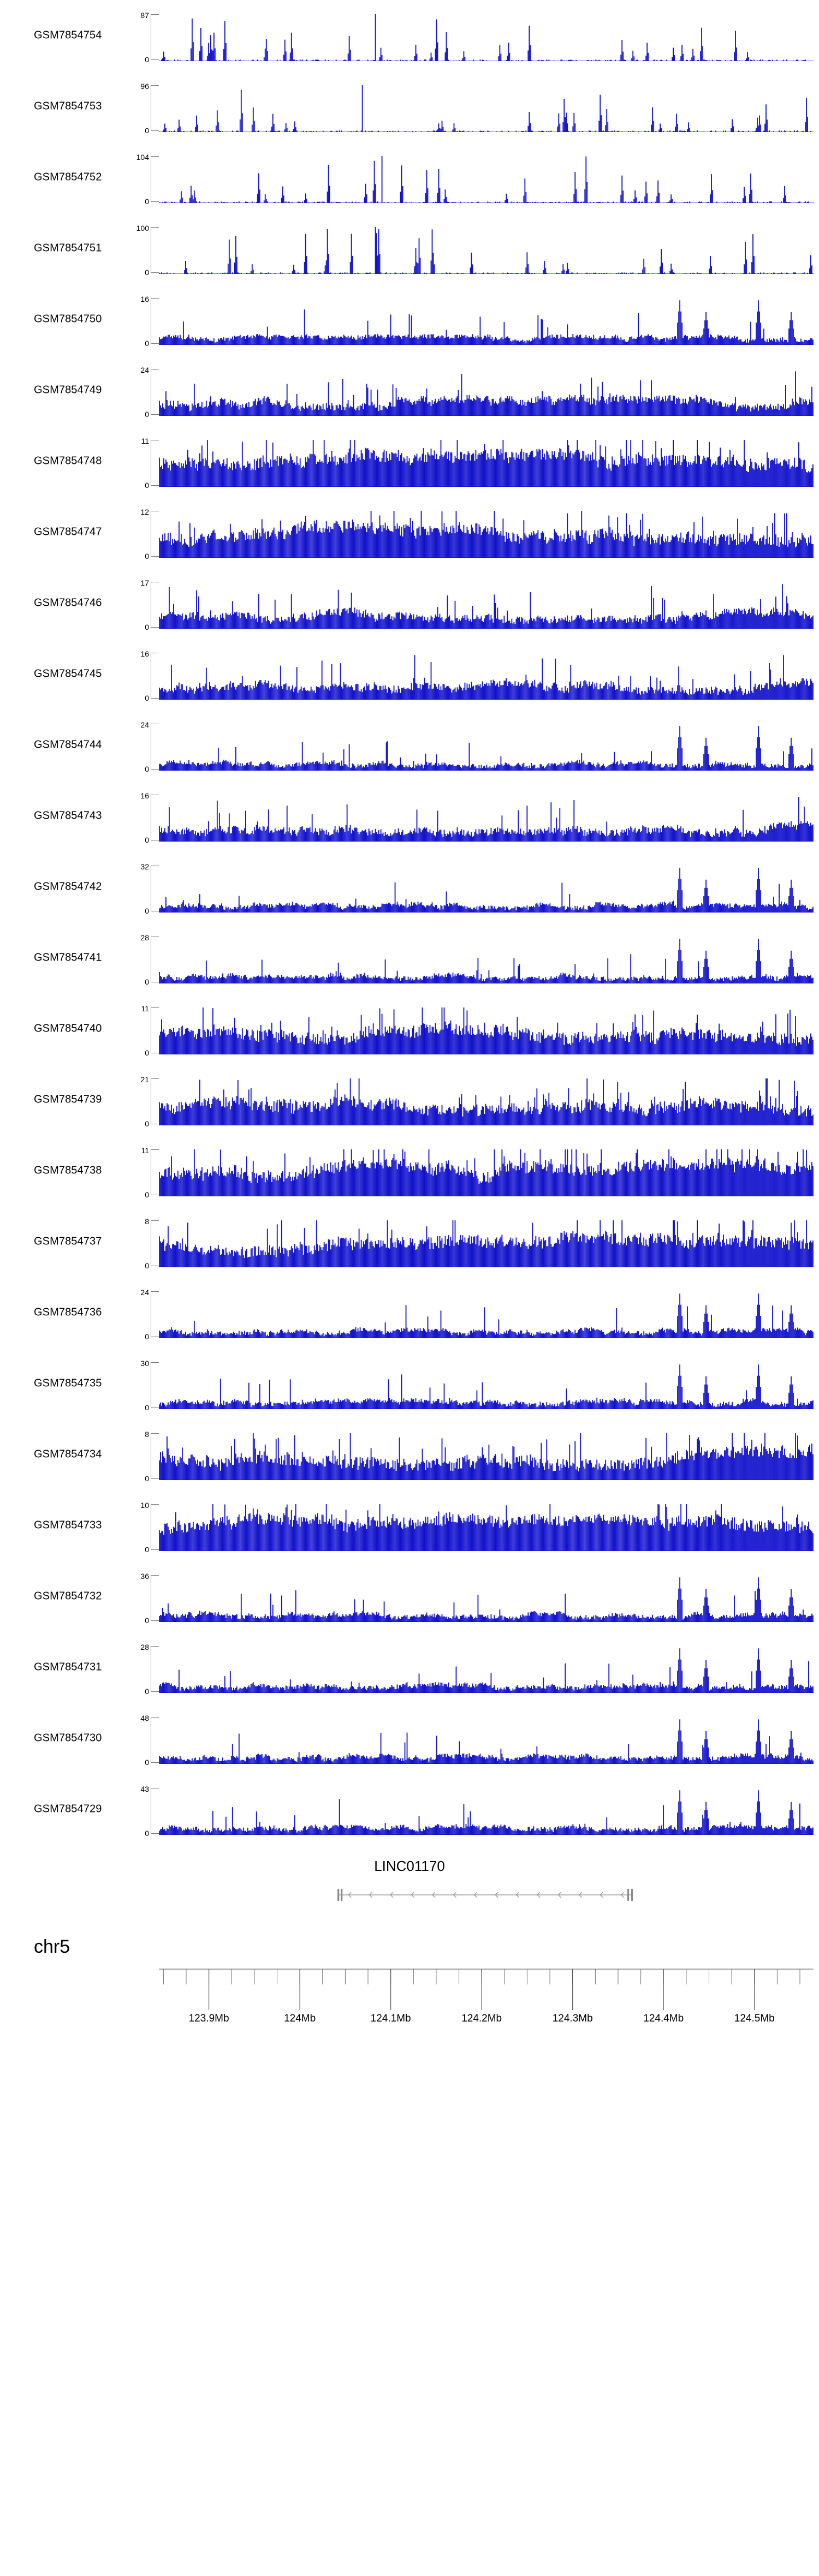 Image resolution: width=819 pixels, height=2576 pixels. Describe the element at coordinates (410, 886) in the screenshot. I see `coverage-track: GSM7854742 32 0` at that location.